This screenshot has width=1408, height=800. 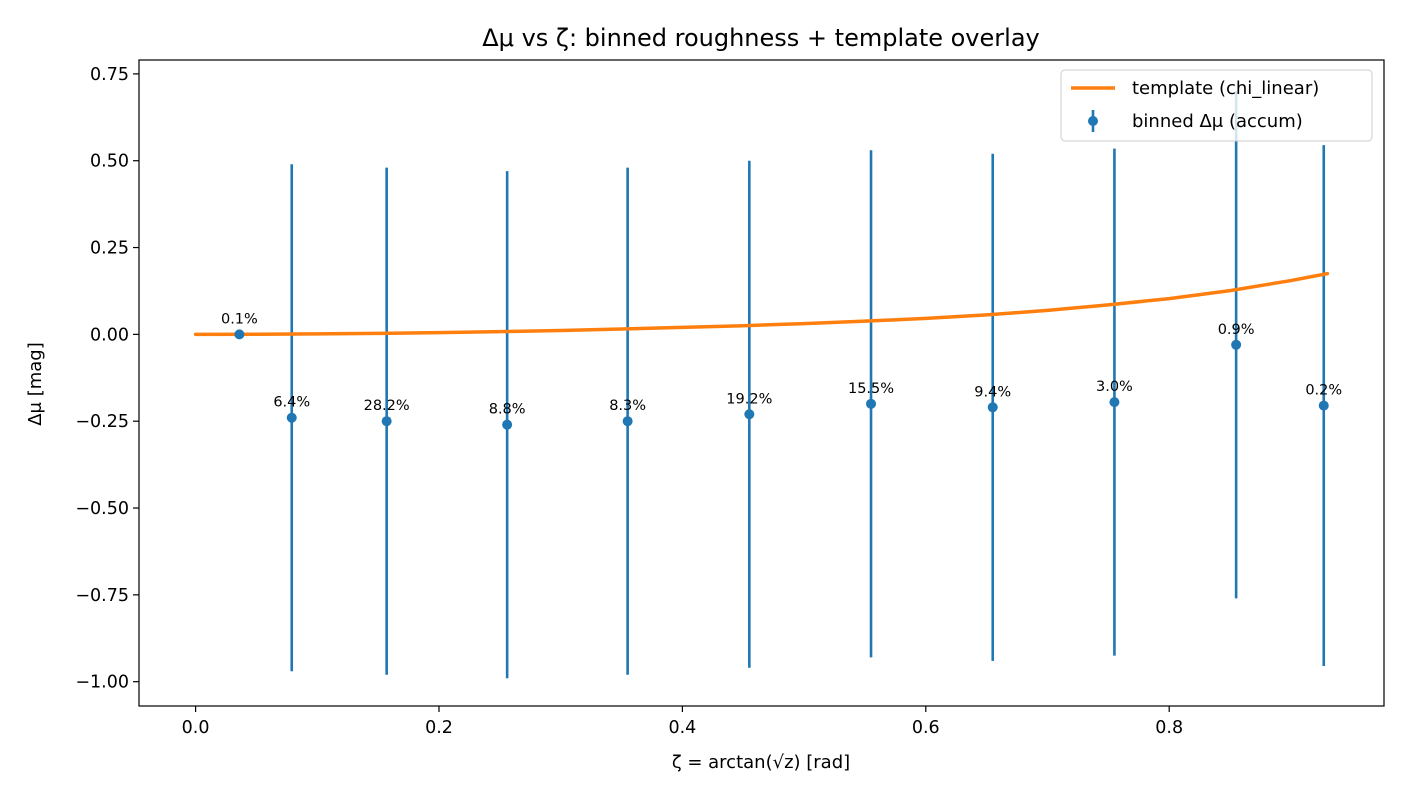 I want to click on data-label: 0.1%, so click(x=239, y=319).